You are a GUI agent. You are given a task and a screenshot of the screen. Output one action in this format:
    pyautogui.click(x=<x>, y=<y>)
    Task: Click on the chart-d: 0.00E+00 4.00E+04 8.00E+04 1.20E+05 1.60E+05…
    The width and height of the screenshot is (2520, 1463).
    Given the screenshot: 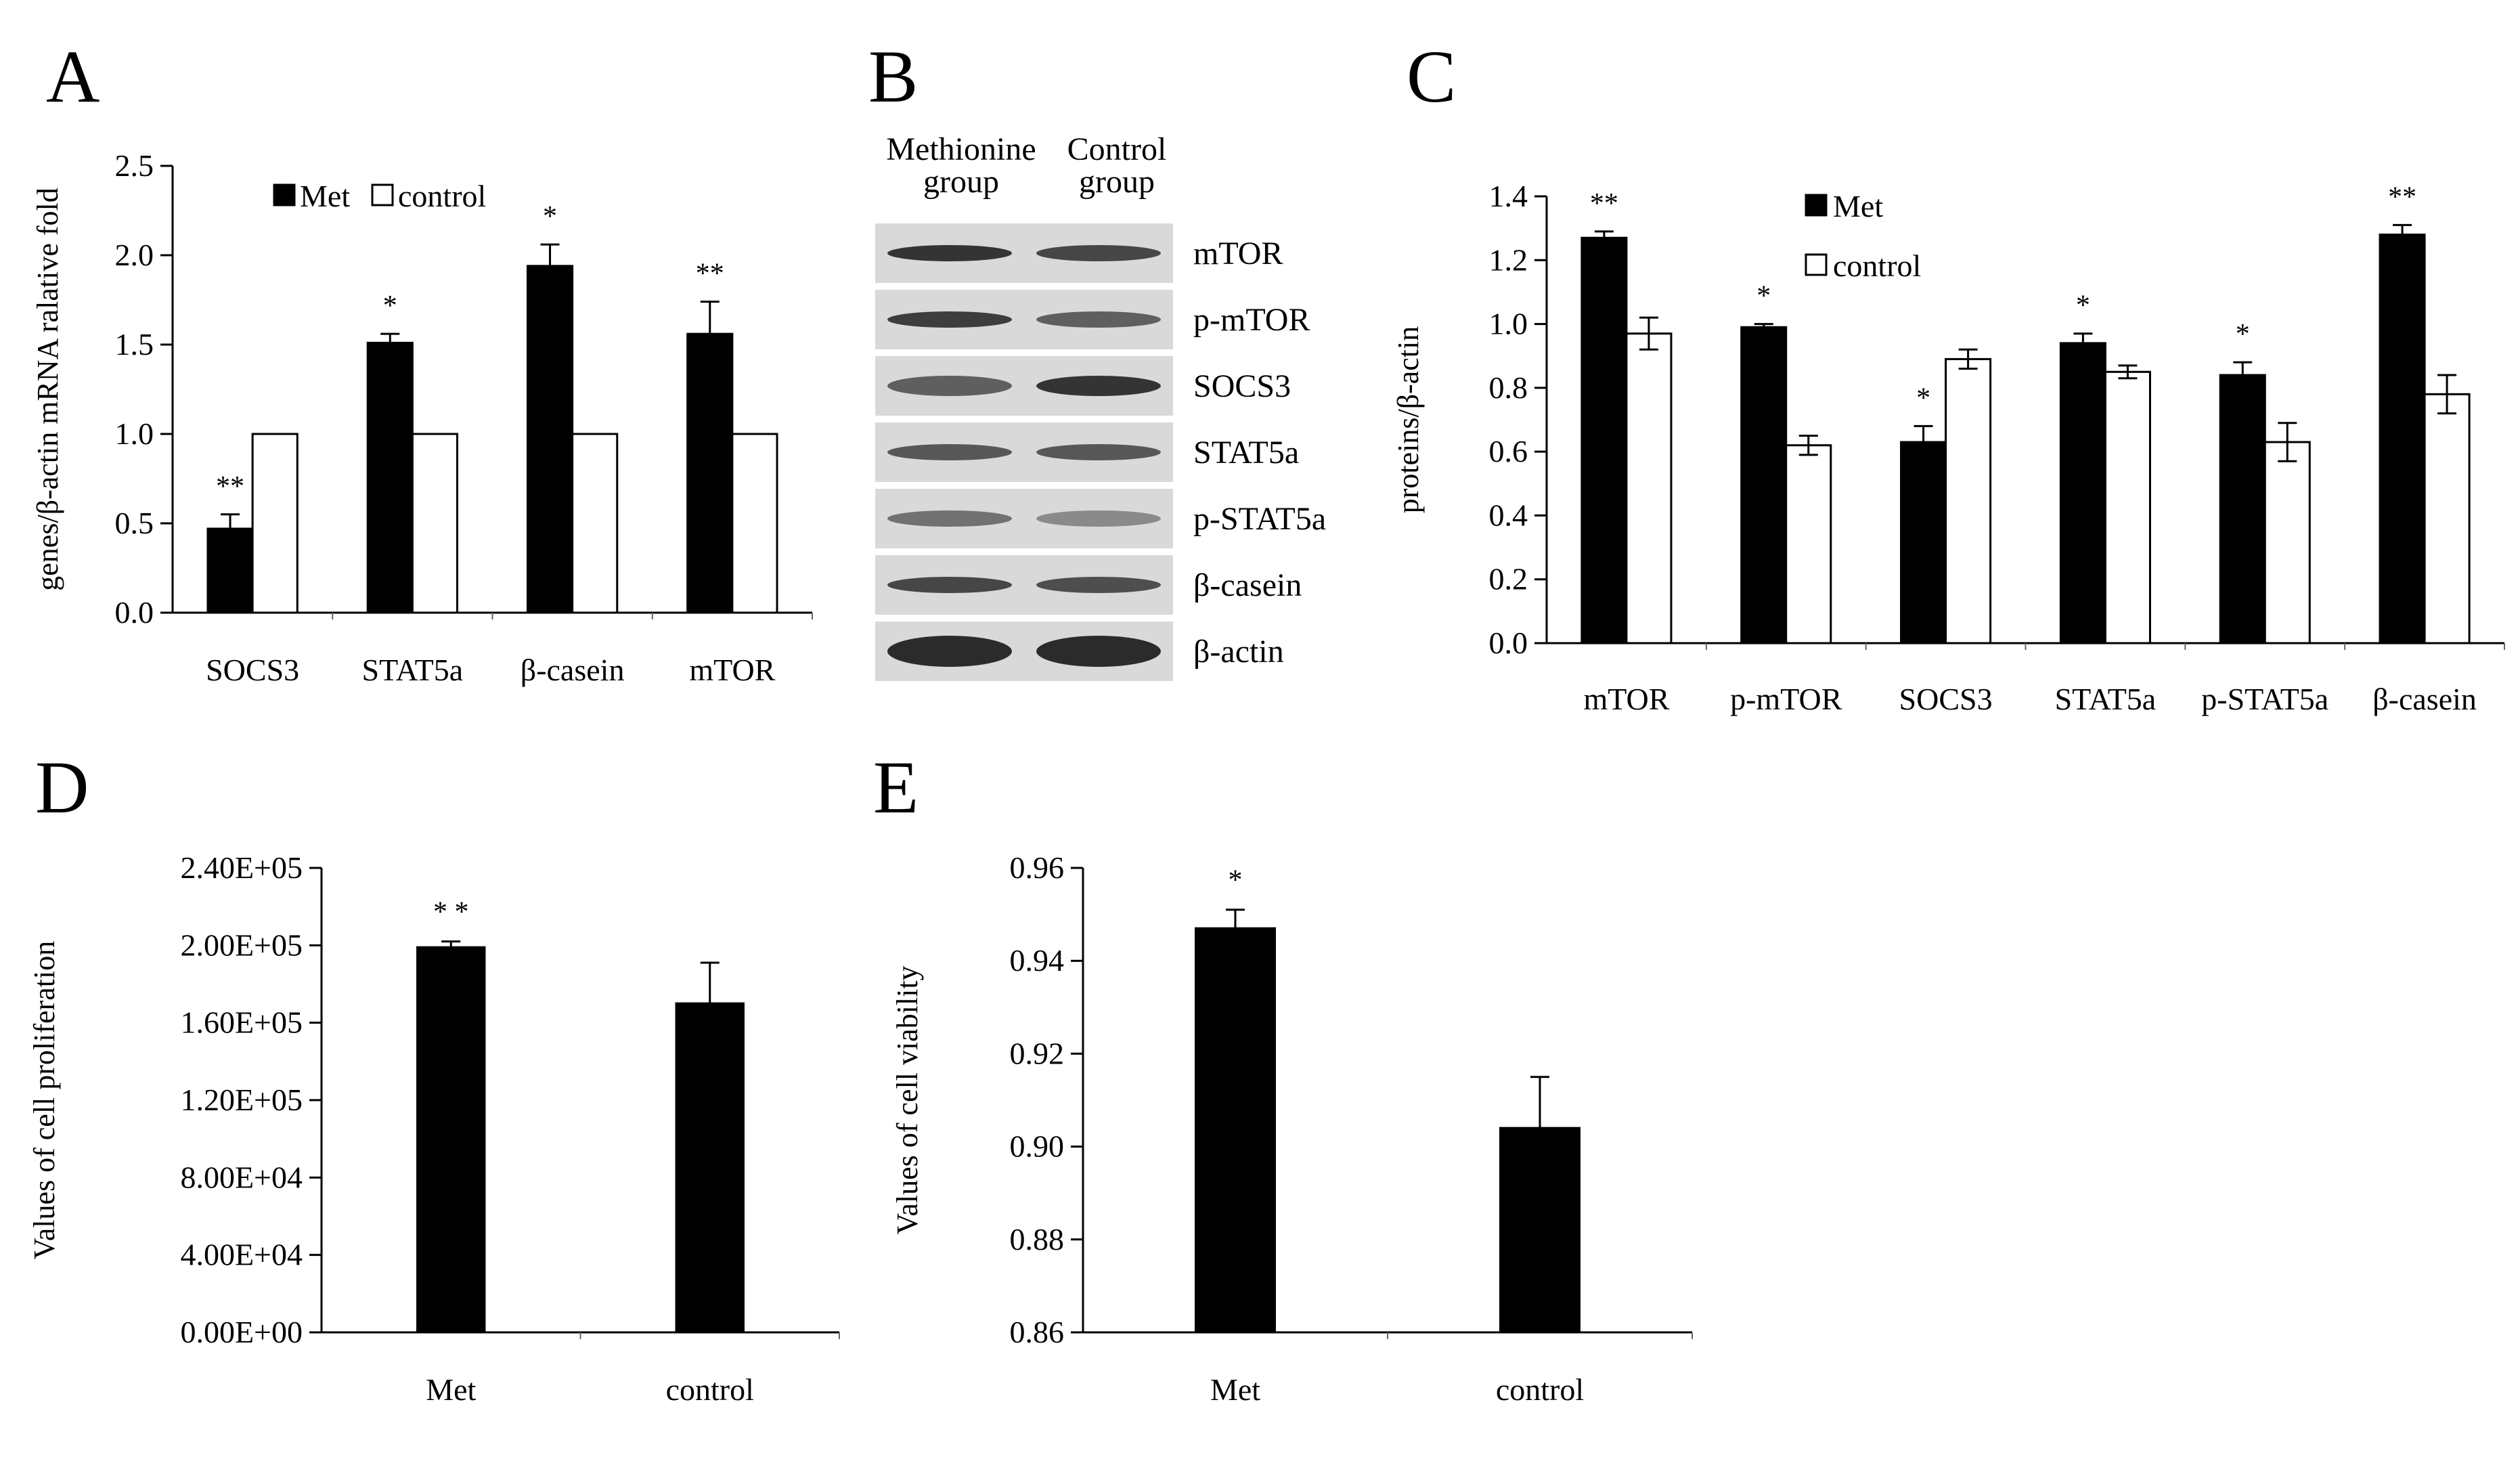 What is the action you would take?
    pyautogui.click(x=434, y=1128)
    